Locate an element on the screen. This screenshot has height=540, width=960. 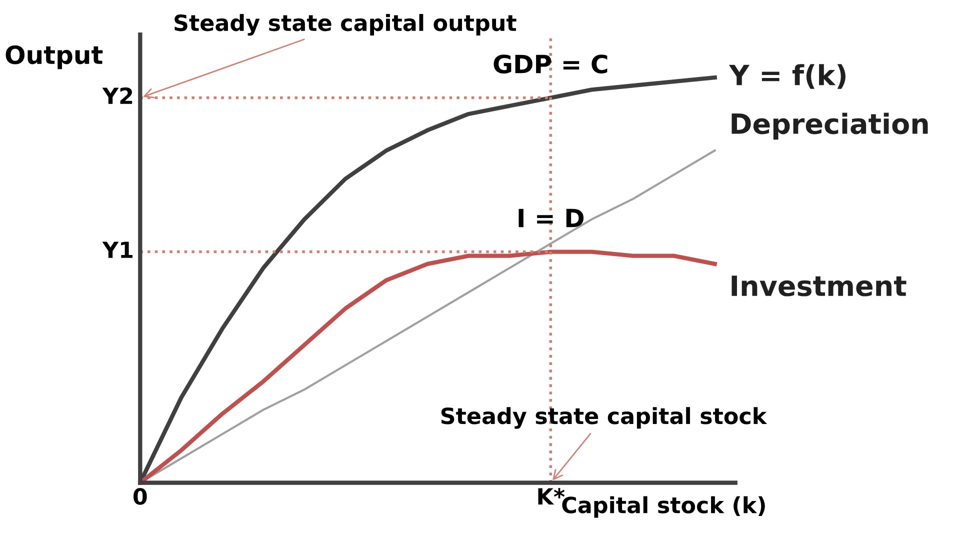
series-label: Depreciation is located at coordinates (830, 126).